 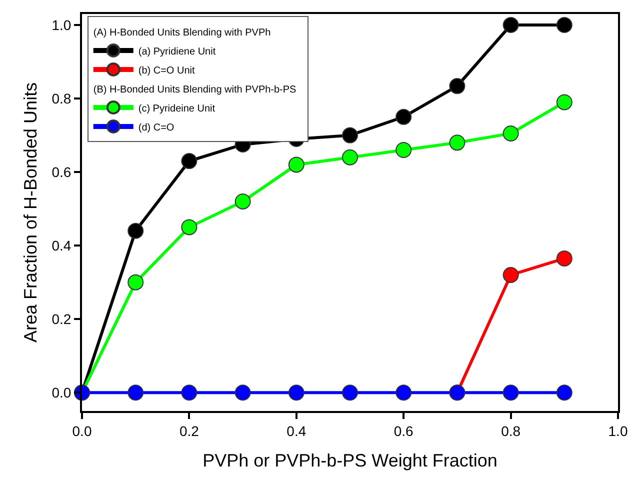 What do you see at coordinates (350, 460) in the screenshot?
I see `x-axis-title: PVPh or PVPh-b-PS Weight Fraction` at bounding box center [350, 460].